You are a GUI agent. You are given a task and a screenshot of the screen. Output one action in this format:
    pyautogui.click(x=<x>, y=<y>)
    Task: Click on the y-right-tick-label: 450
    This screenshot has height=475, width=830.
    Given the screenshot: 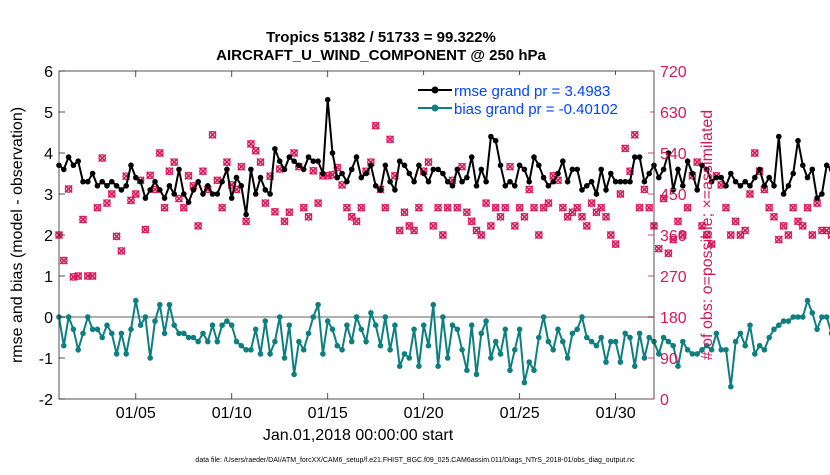 What is the action you would take?
    pyautogui.click(x=673, y=195)
    